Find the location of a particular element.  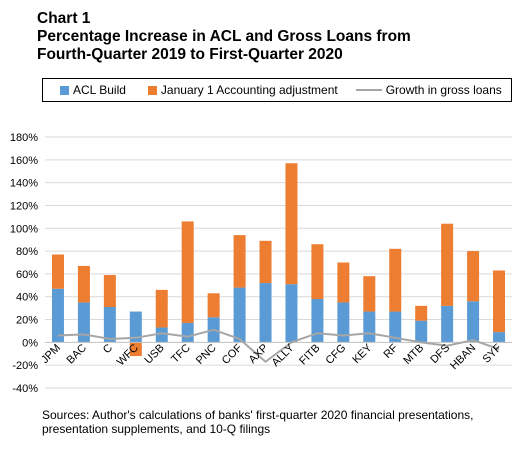

bar-adjustment-tfc is located at coordinates (187, 272).